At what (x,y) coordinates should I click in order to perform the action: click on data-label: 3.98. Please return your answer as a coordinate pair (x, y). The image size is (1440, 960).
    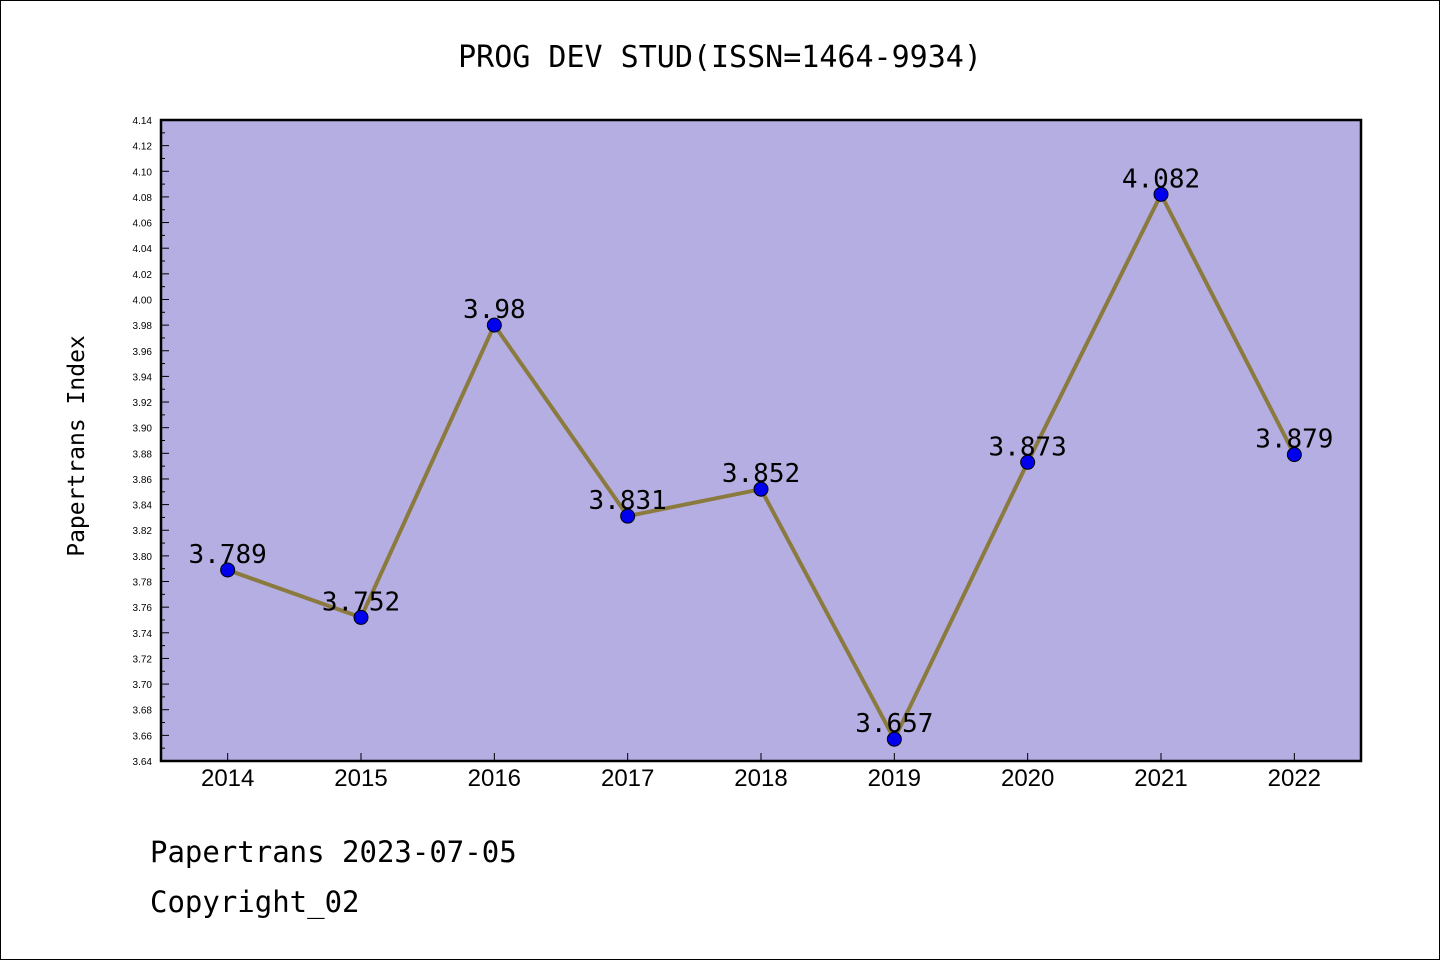
    Looking at the image, I should click on (494, 310).